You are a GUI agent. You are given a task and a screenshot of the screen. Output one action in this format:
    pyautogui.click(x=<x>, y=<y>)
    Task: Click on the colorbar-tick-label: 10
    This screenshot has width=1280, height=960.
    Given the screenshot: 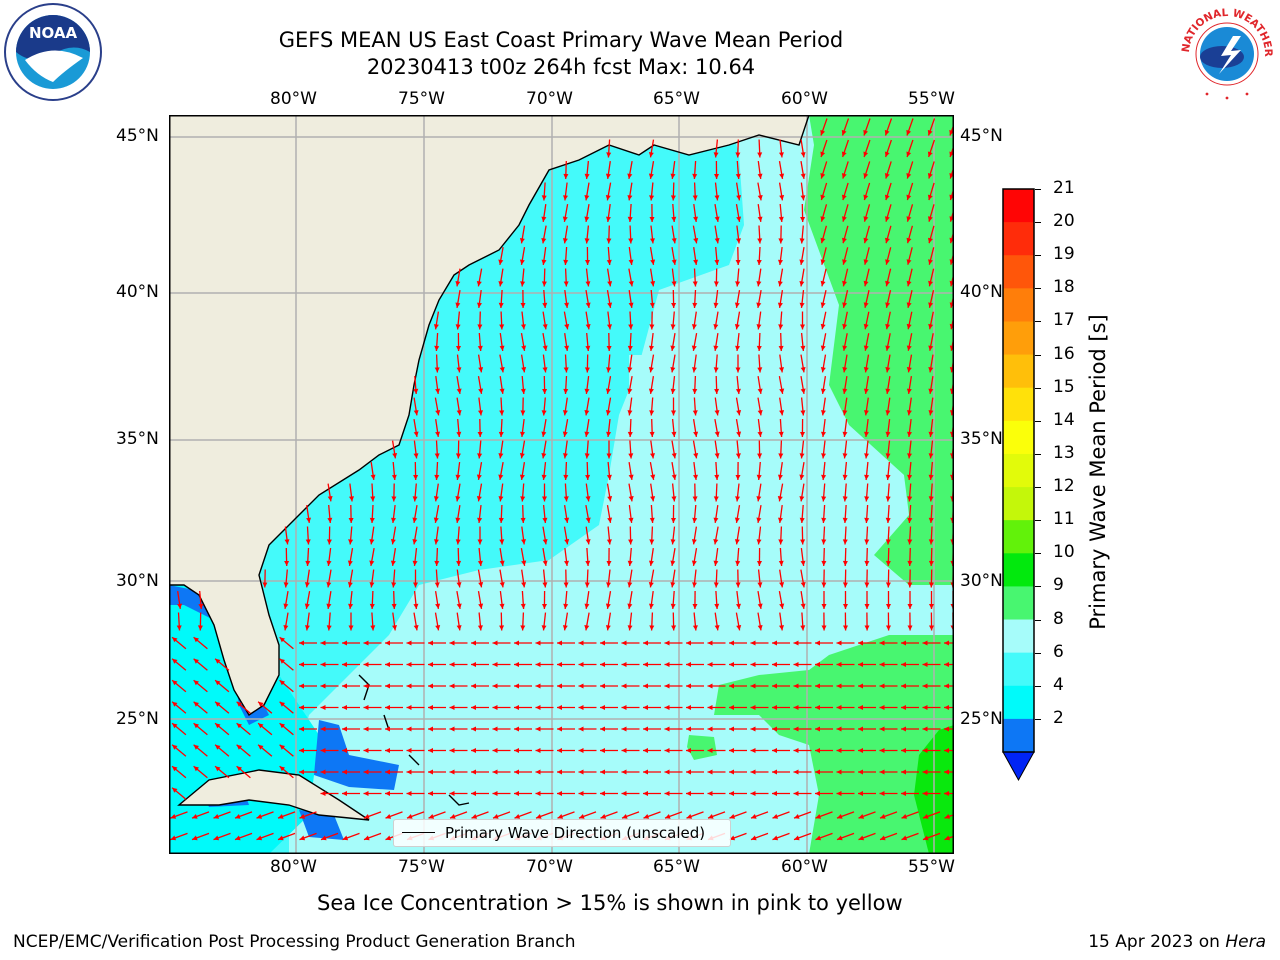 What is the action you would take?
    pyautogui.click(x=1064, y=552)
    